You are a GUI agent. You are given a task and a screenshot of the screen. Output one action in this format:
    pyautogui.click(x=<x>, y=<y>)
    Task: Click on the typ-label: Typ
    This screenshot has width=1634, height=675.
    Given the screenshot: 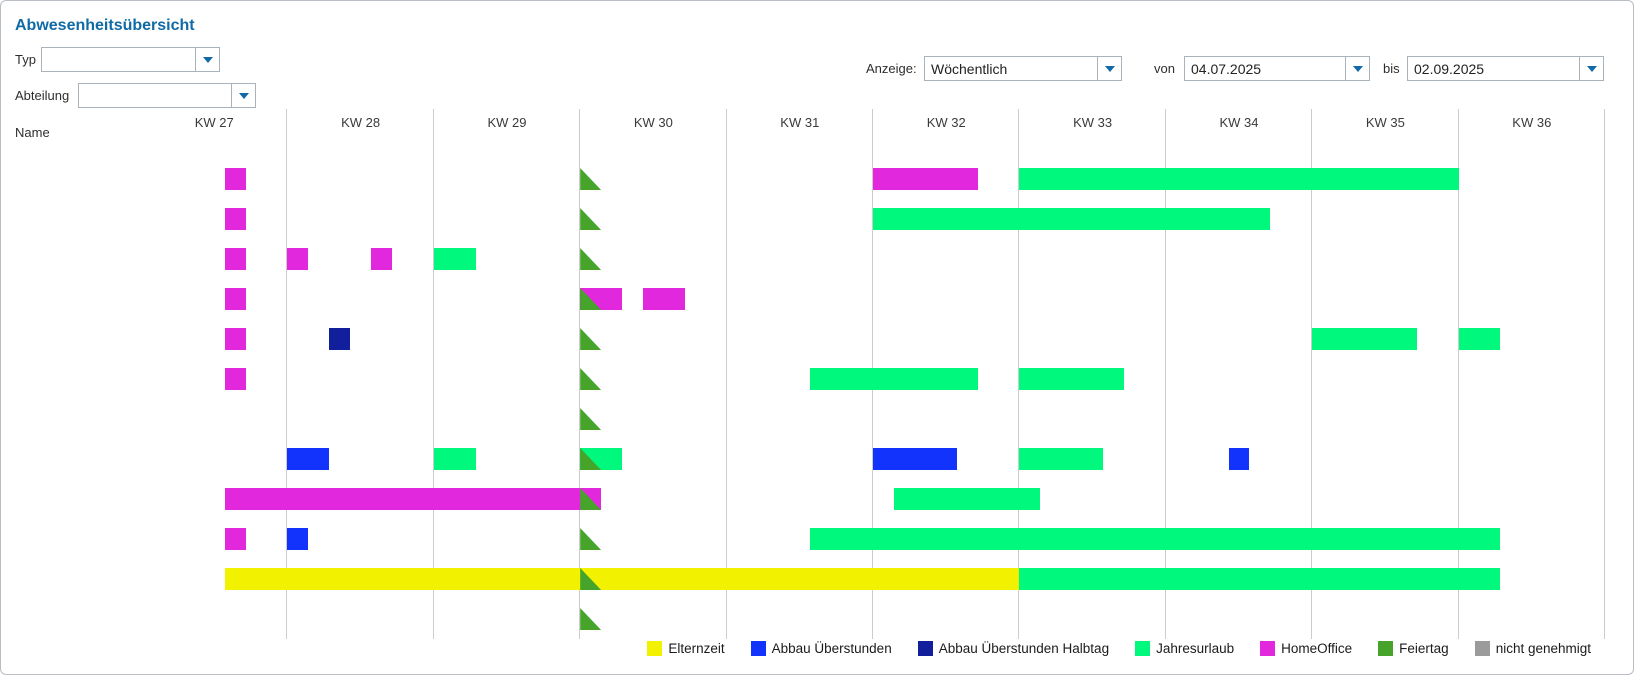 What is the action you would take?
    pyautogui.click(x=25, y=59)
    